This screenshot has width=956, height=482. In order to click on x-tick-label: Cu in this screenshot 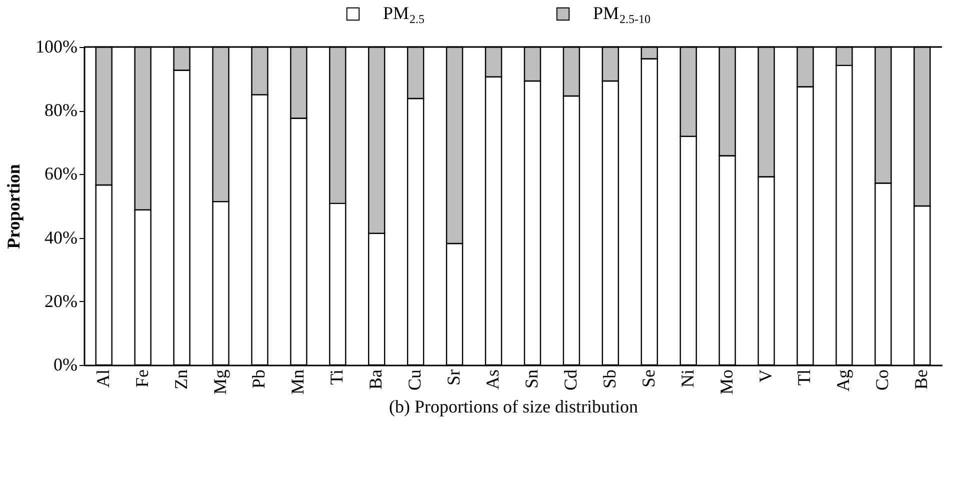, I will do `click(414, 380)`.